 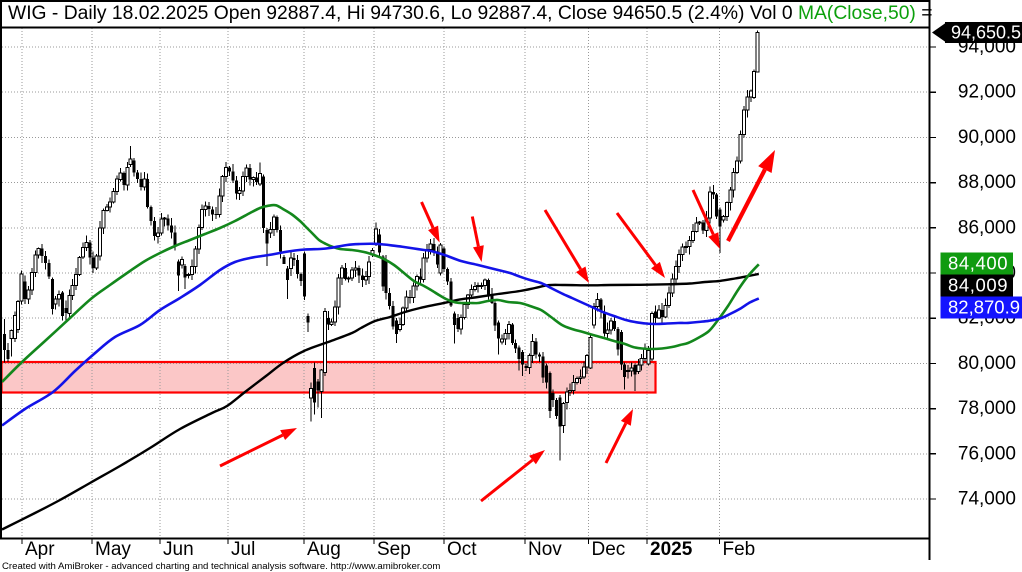 What do you see at coordinates (243, 549) in the screenshot?
I see `svg-text: Jul` at bounding box center [243, 549].